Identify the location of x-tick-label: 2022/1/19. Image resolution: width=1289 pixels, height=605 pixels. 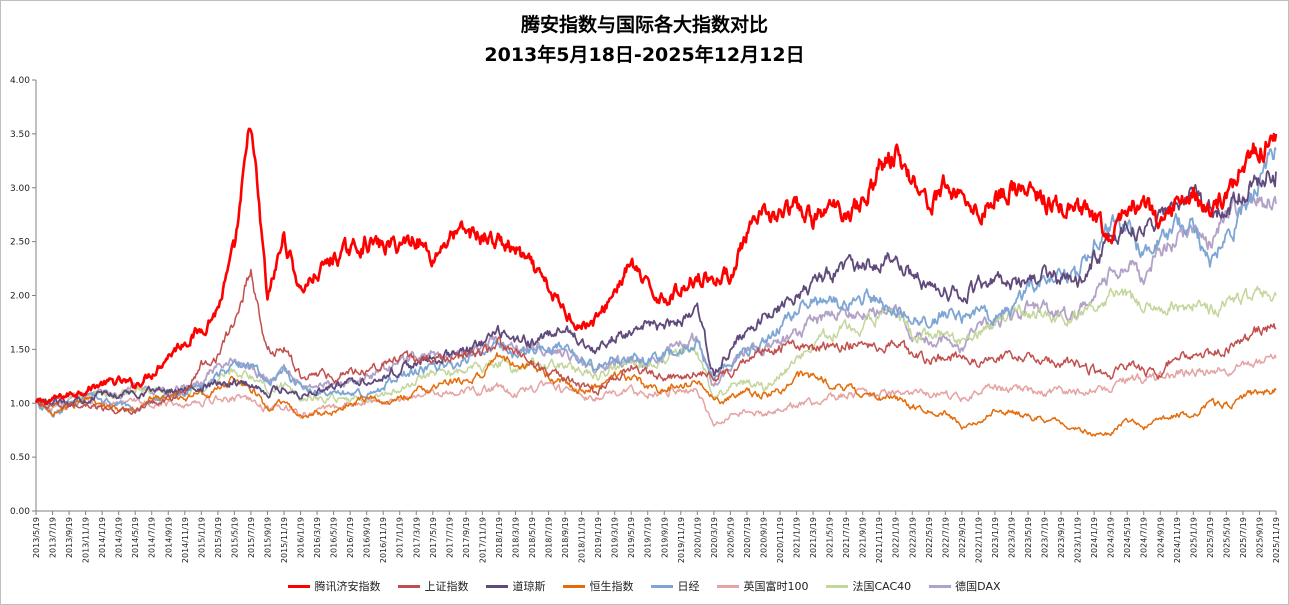
(896, 537).